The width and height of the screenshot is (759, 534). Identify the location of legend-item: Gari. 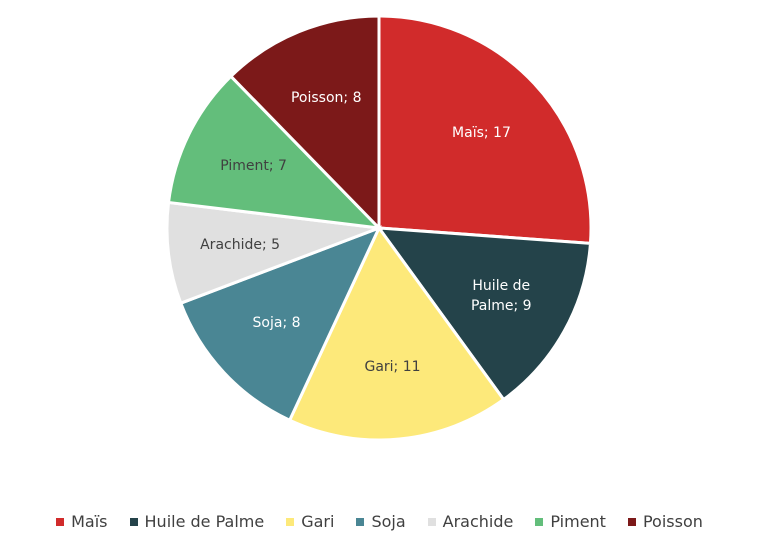
(310, 521).